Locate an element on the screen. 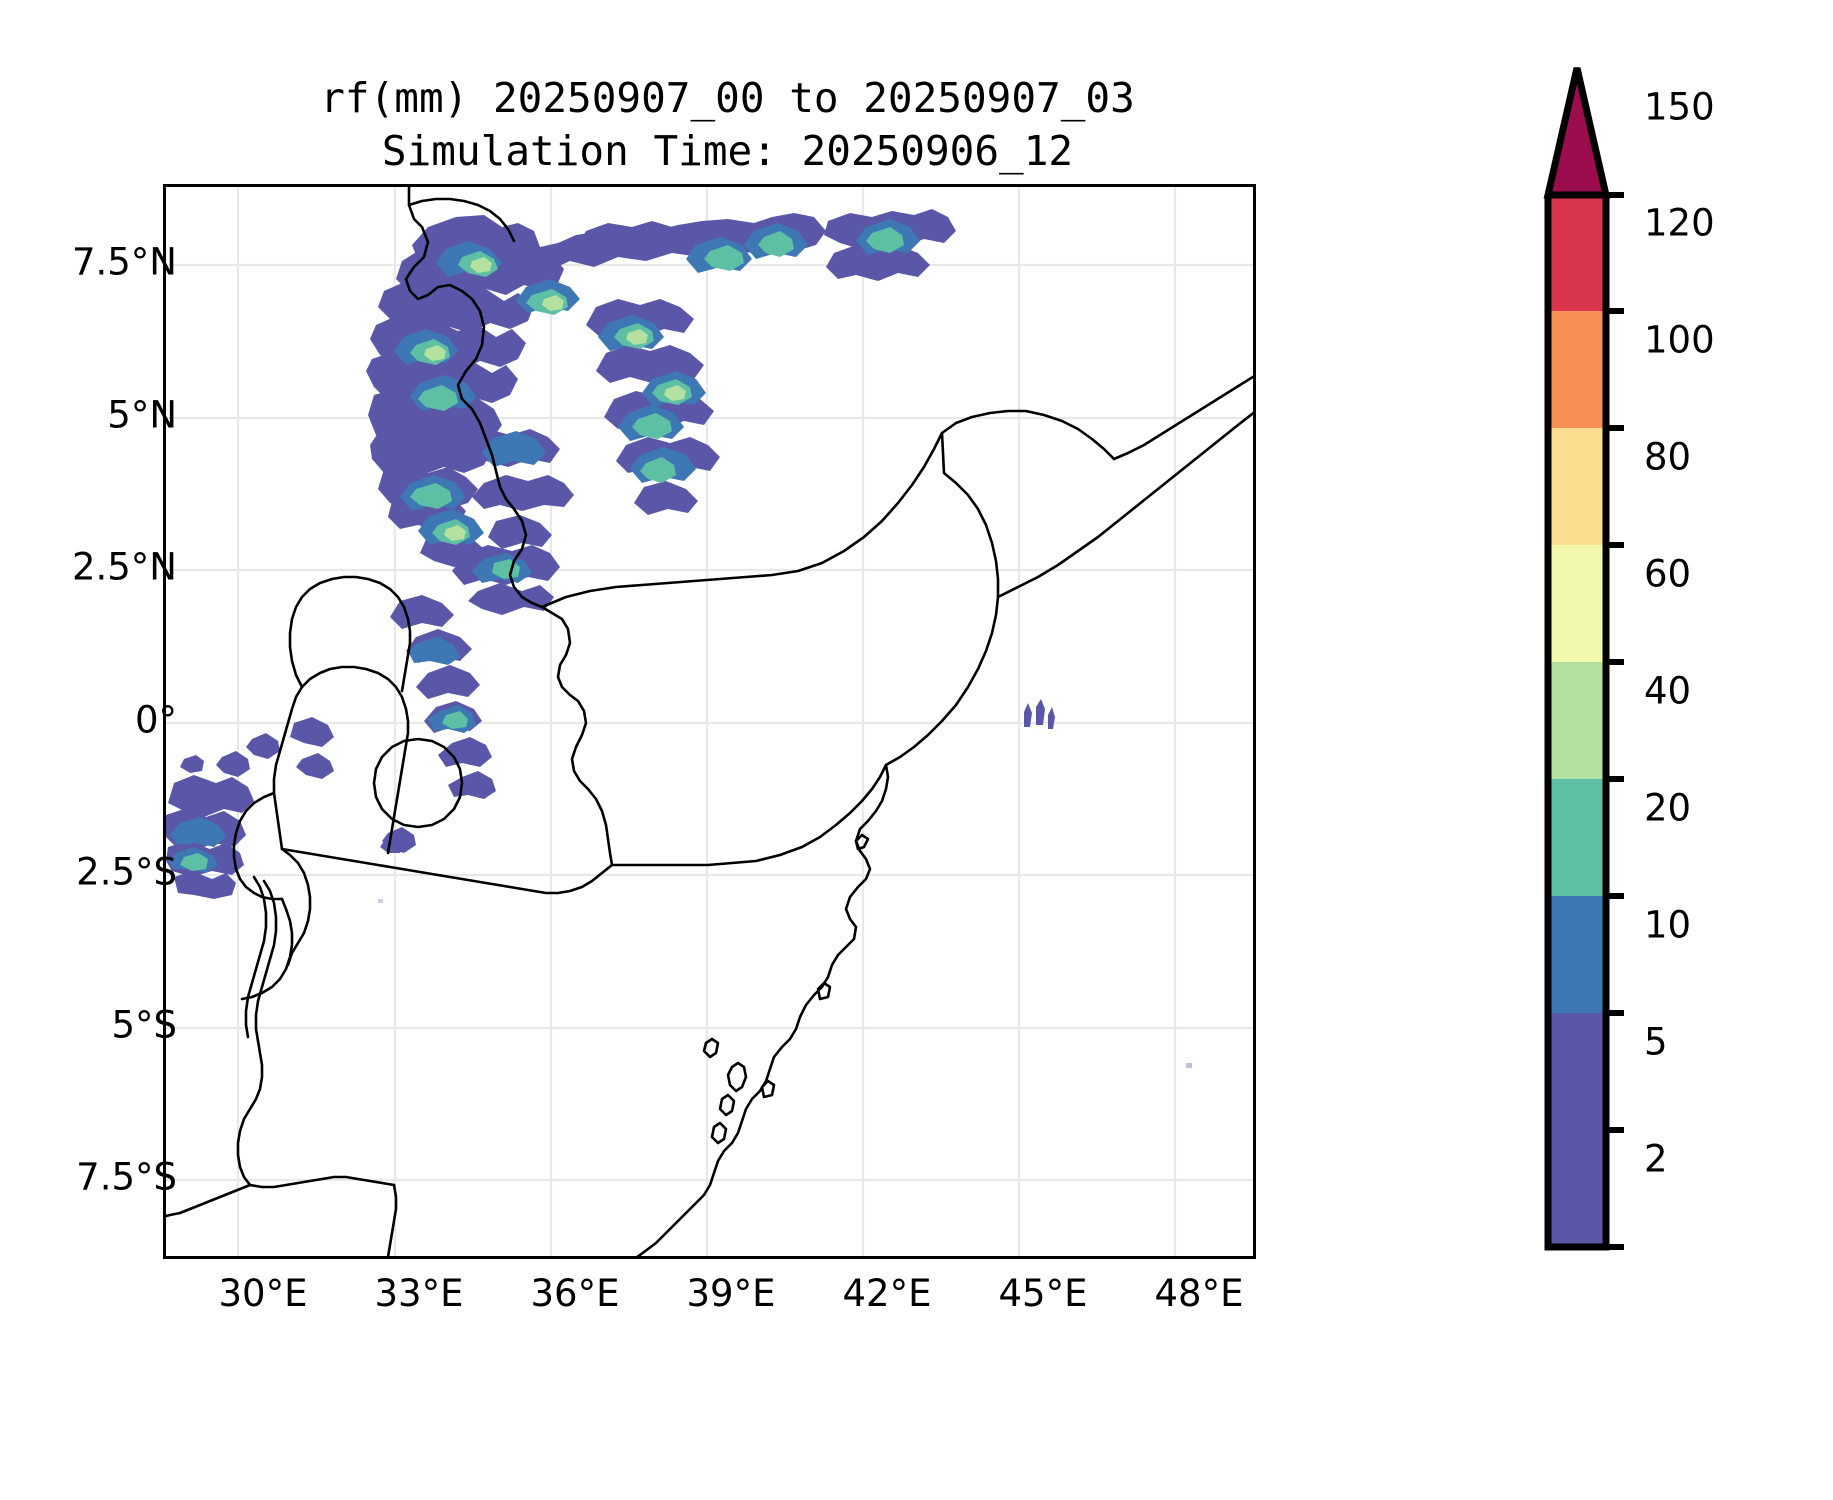 The height and width of the screenshot is (1500, 1833). colorbar-bands is located at coordinates (1577, 721).